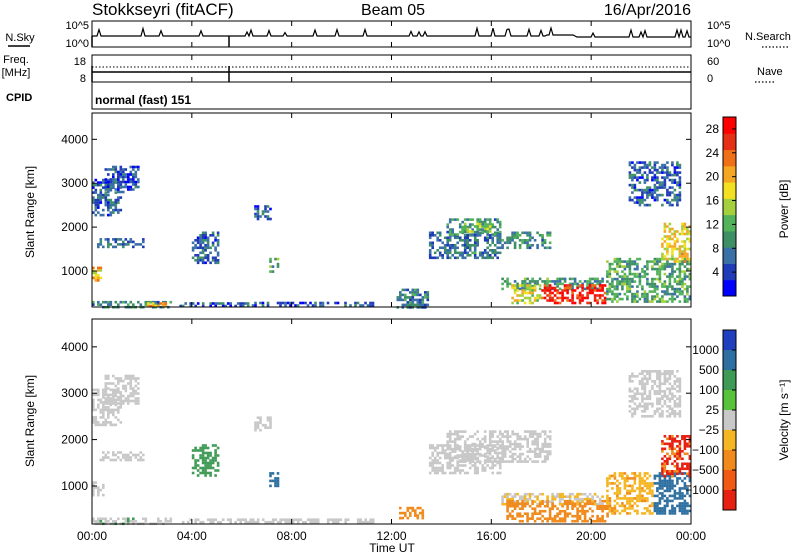 The width and height of the screenshot is (800, 554). What do you see at coordinates (93, 492) in the screenshot?
I see `velocity-cell-r2` at bounding box center [93, 492].